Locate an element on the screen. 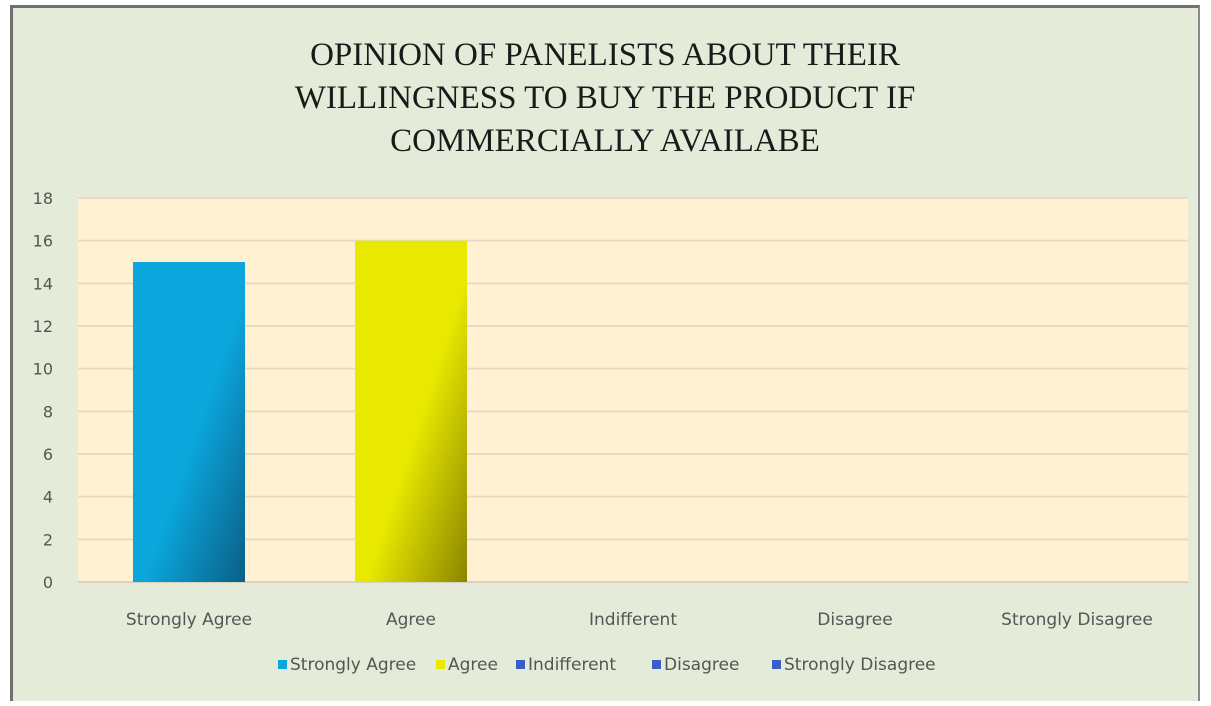 This screenshot has width=1211, height=706. legend-label: Agree is located at coordinates (473, 665).